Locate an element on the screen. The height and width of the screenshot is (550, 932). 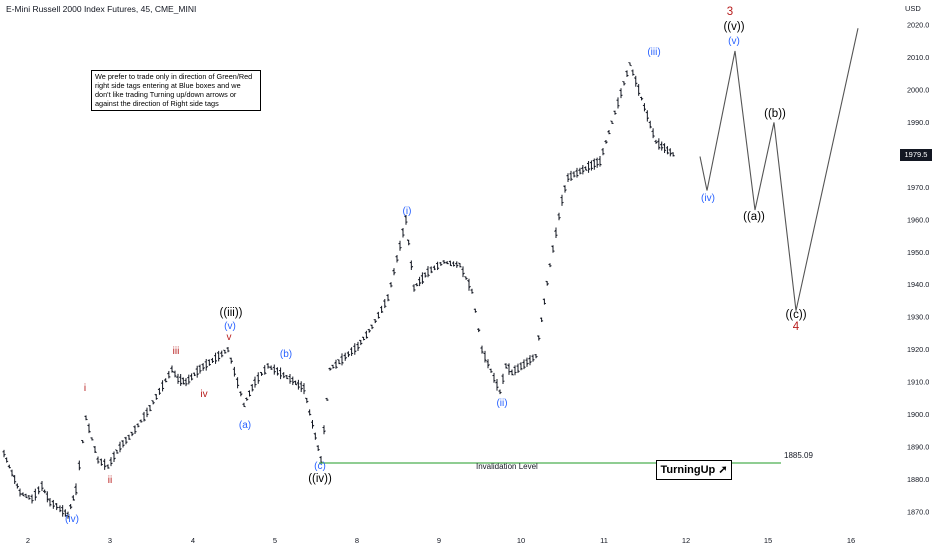
turningup-logo: TurningUp ➚ is located at coordinates (694, 470).